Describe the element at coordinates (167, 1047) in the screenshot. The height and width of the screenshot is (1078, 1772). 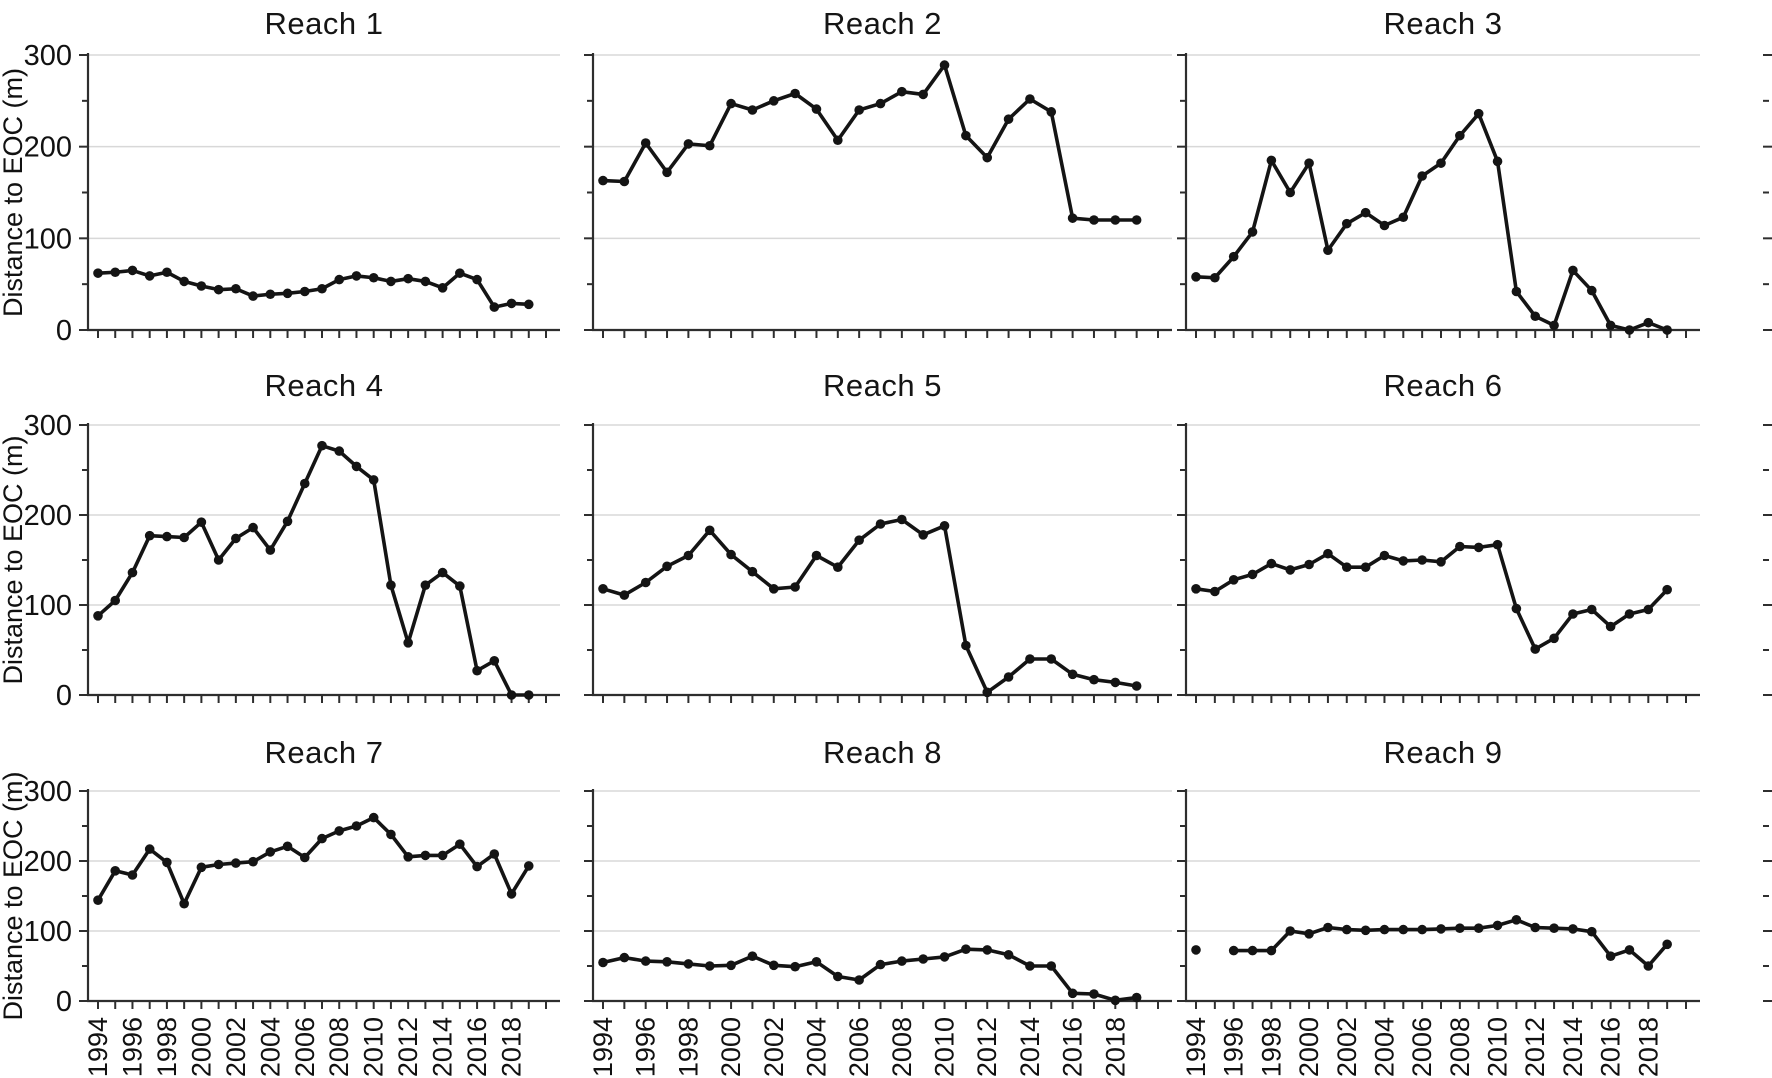
I see `x-tick-label: 1998` at that location.